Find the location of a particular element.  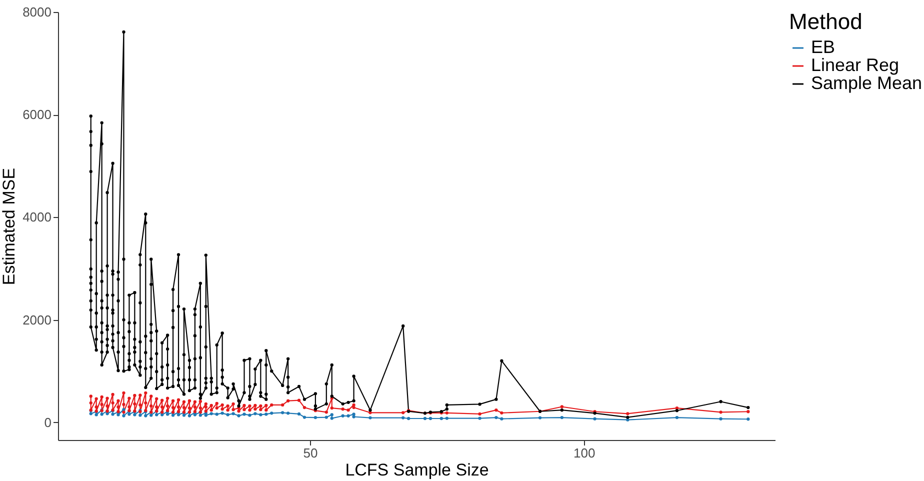

y-tick-label: 0 is located at coordinates (48, 422).